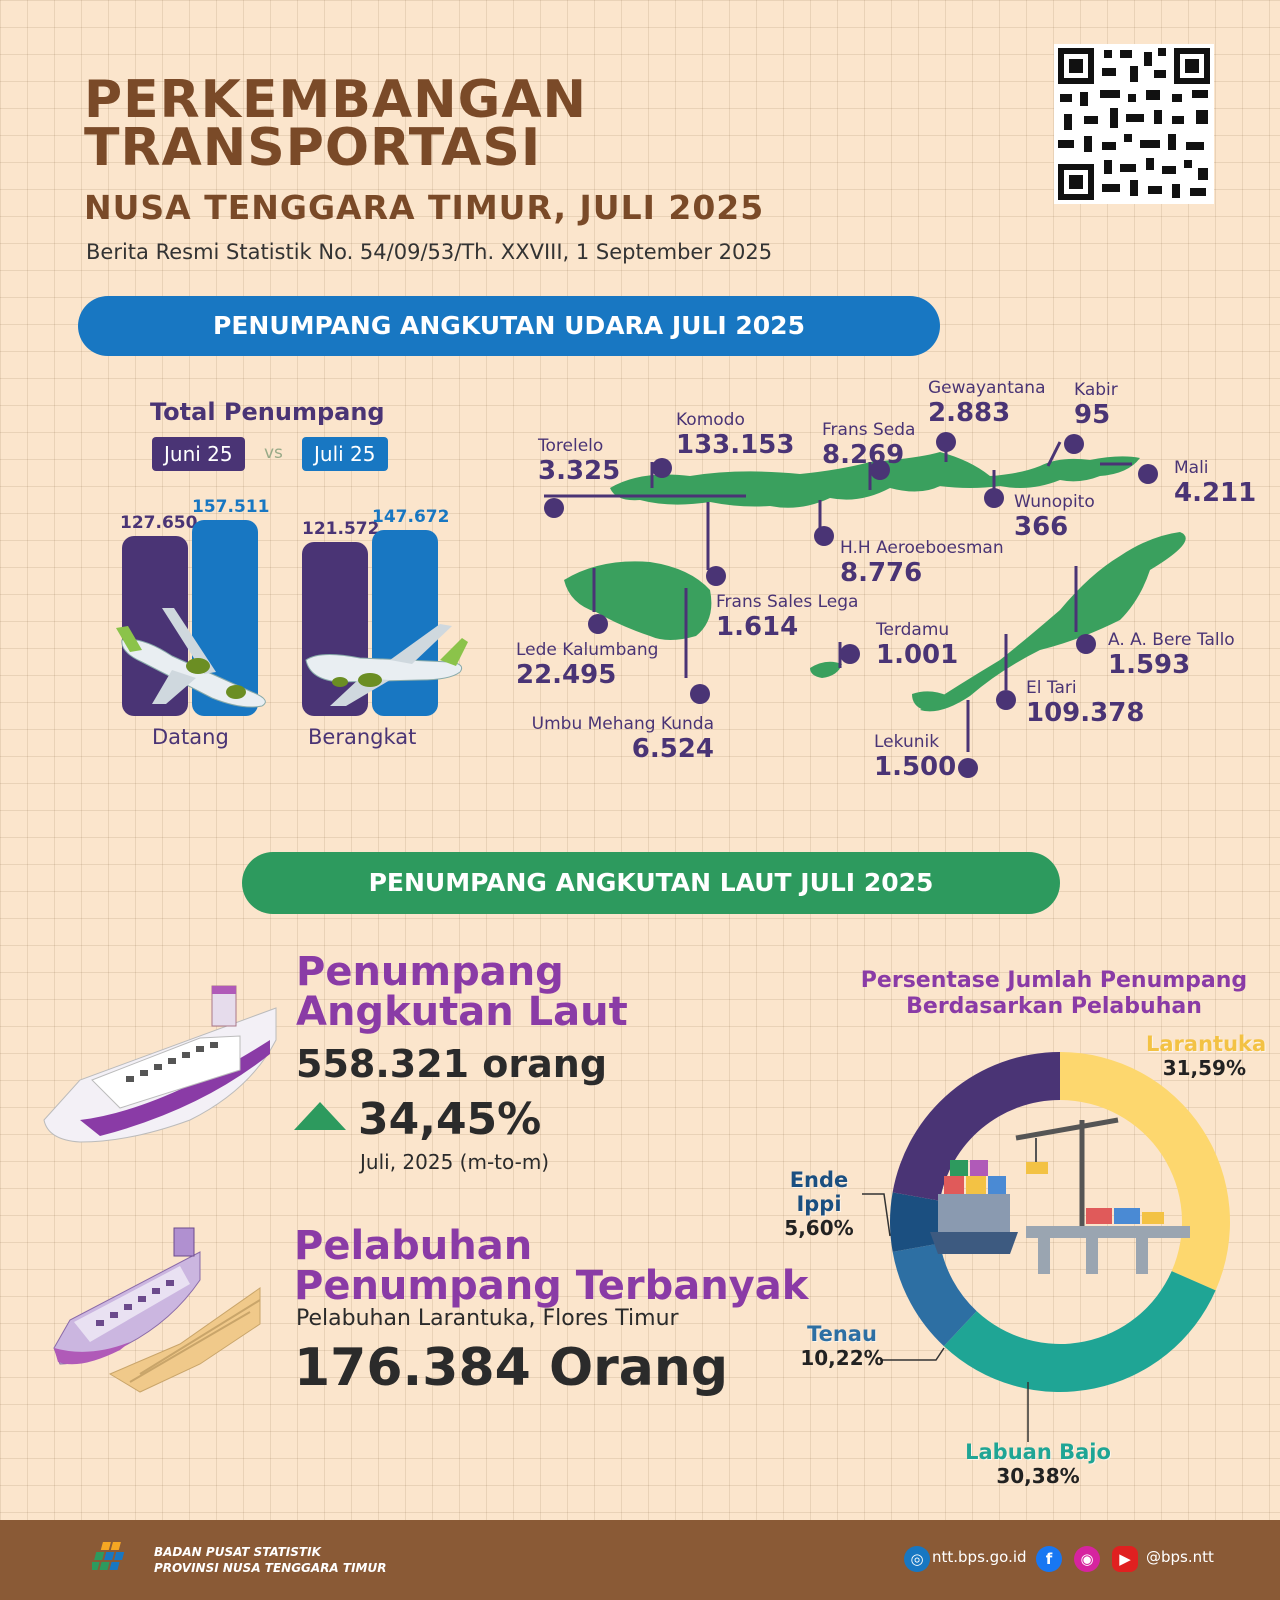 The width and height of the screenshot is (1280, 1600). What do you see at coordinates (1054, 517) in the screenshot?
I see `airport-wunopito: Wunopito 366` at bounding box center [1054, 517].